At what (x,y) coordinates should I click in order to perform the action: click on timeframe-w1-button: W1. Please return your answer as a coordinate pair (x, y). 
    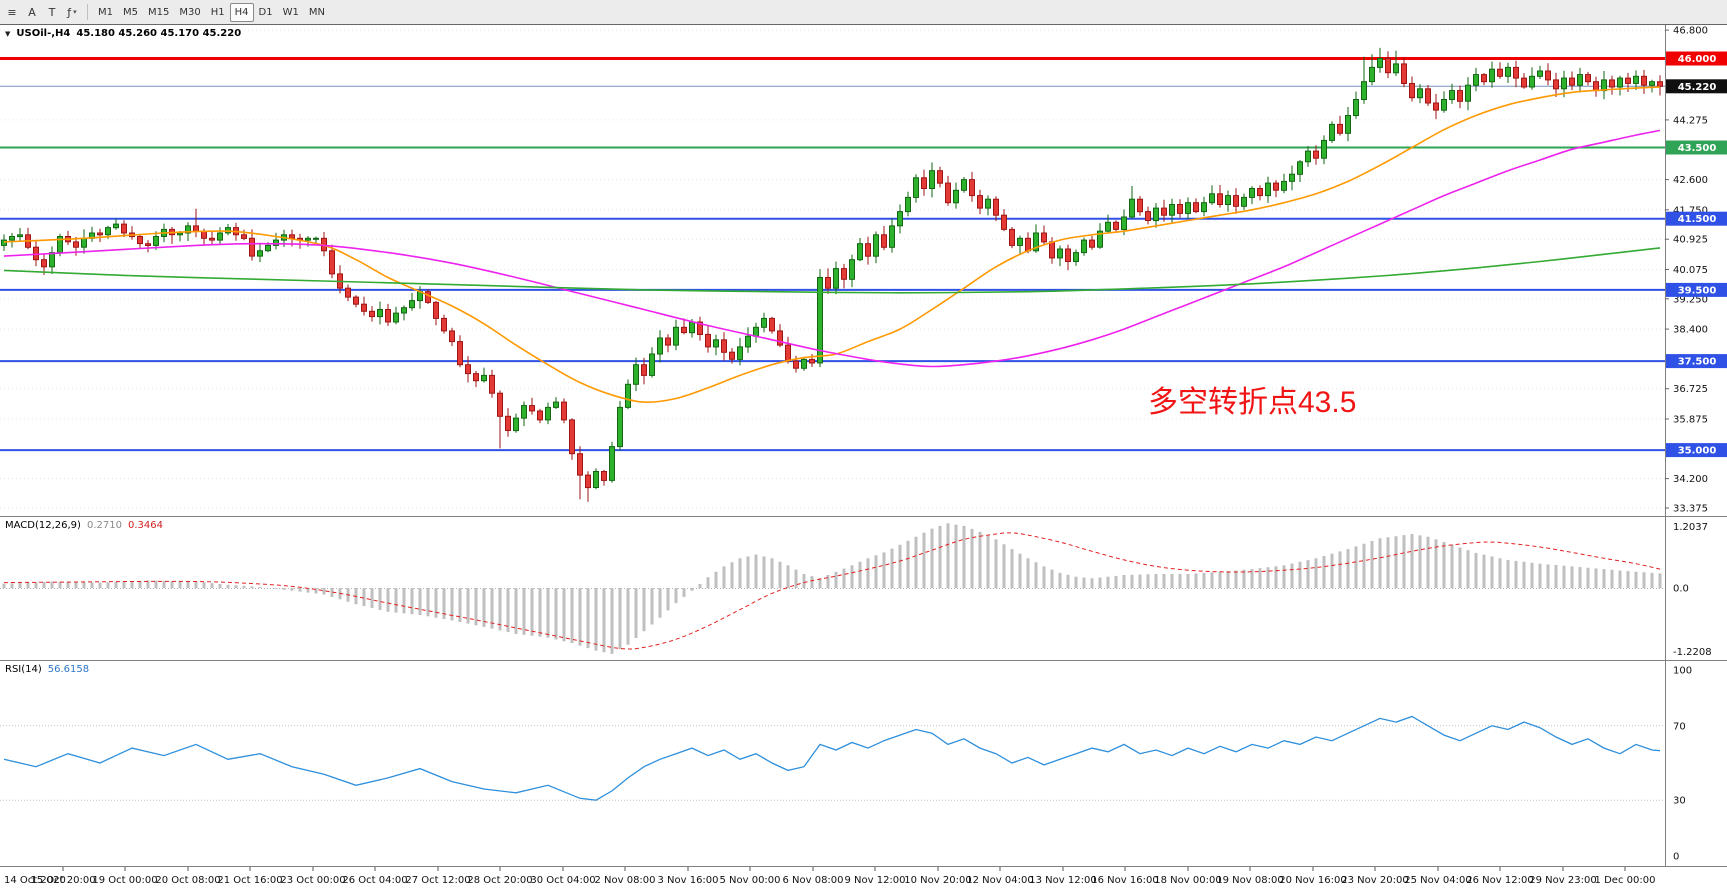
    Looking at the image, I should click on (291, 12).